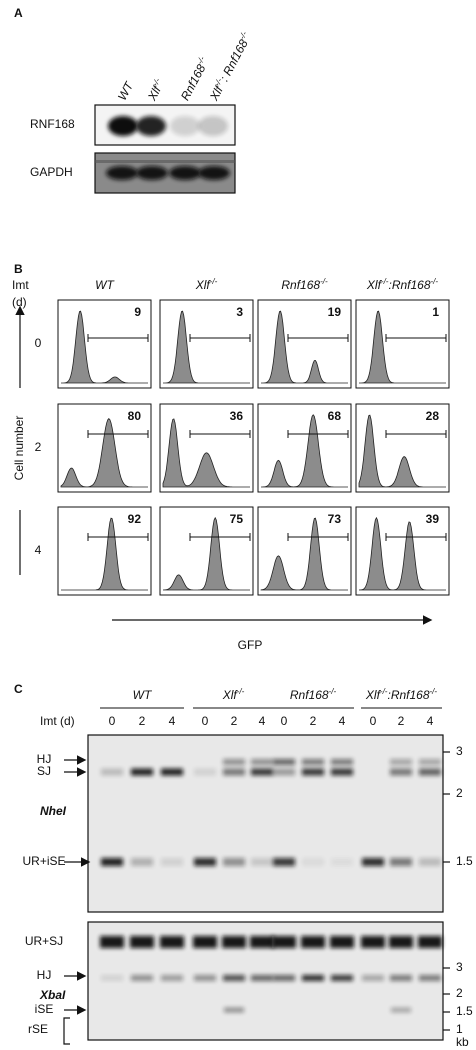 The height and width of the screenshot is (1050, 476). What do you see at coordinates (44, 1009) in the screenshot?
I see `band-label: iSE` at bounding box center [44, 1009].